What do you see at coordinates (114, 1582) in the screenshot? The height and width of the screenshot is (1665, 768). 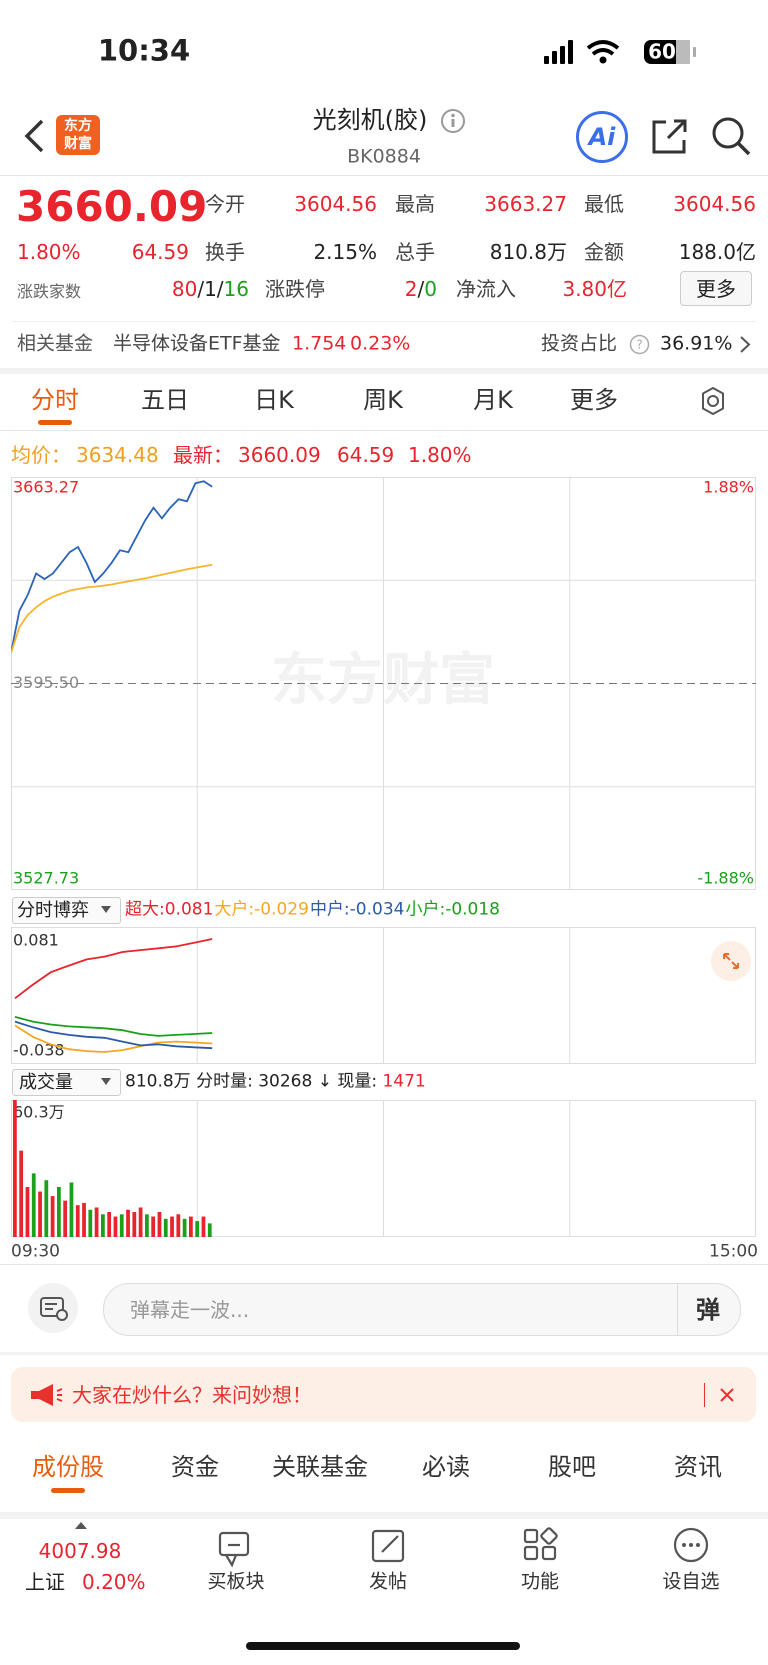 I see `index-change: 0.20%` at bounding box center [114, 1582].